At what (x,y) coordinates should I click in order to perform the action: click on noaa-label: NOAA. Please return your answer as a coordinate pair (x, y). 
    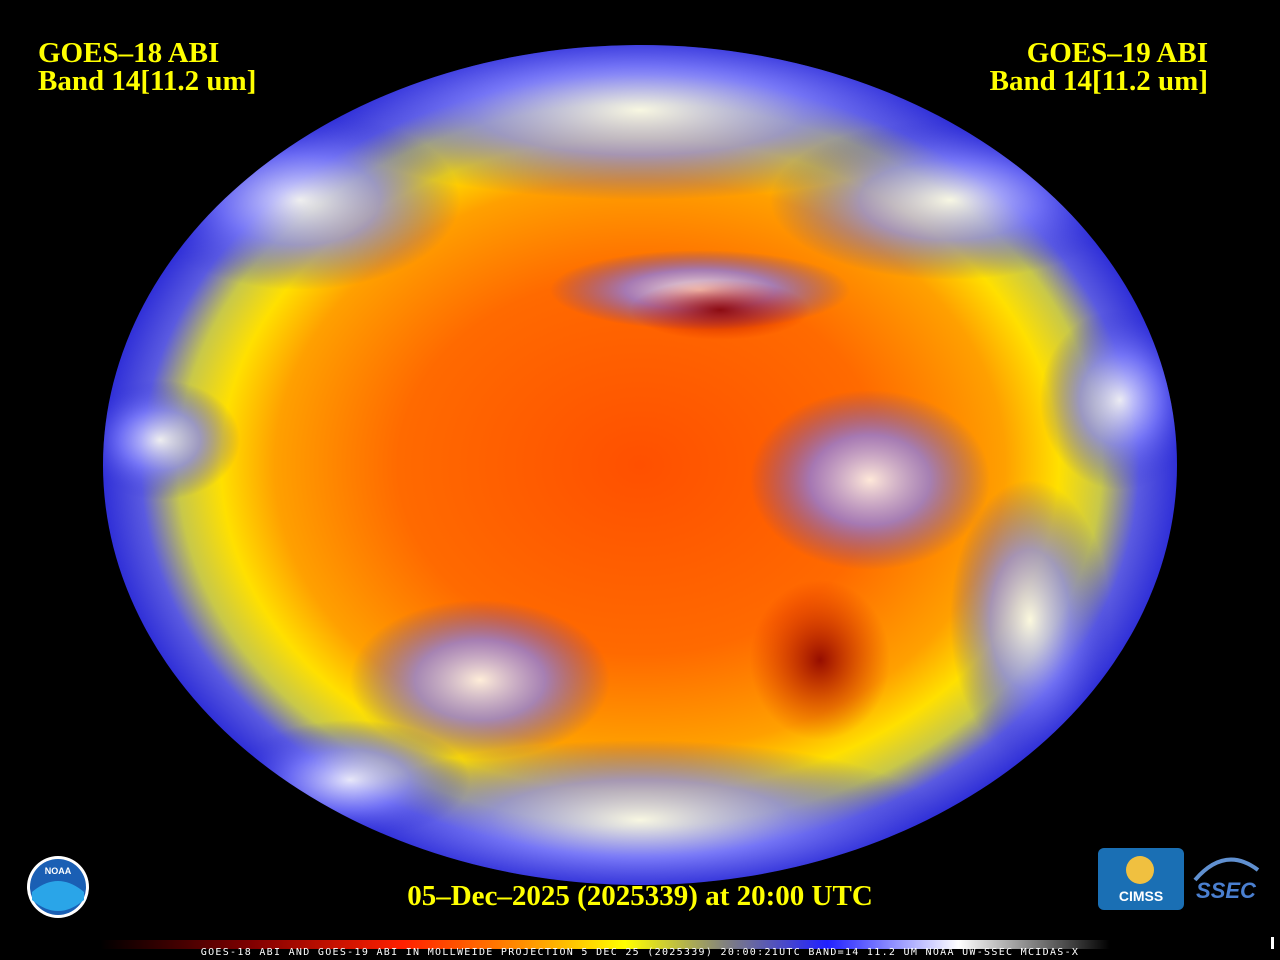
    Looking at the image, I should click on (58, 871).